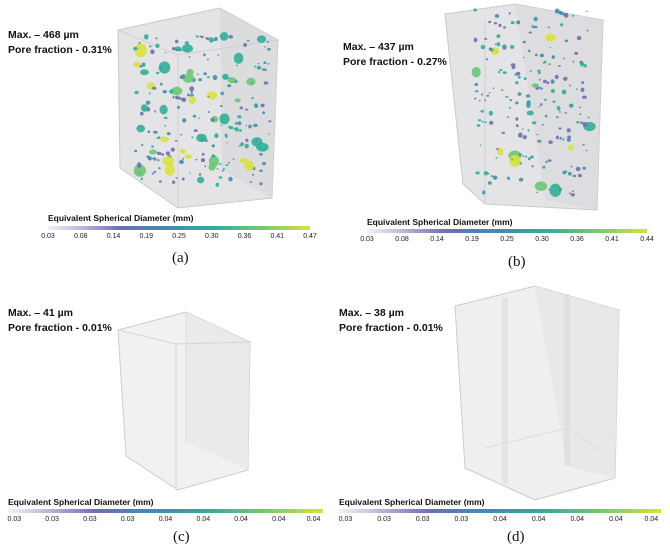 The width and height of the screenshot is (670, 555). Describe the element at coordinates (507, 239) in the screenshot. I see `colorbar-tick: 0.25` at that location.